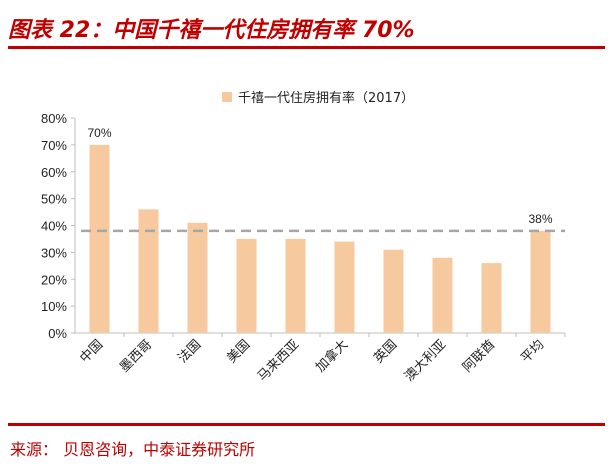 Image resolution: width=613 pixels, height=469 pixels. What do you see at coordinates (306, 424) in the screenshot?
I see `footer-divider` at bounding box center [306, 424].